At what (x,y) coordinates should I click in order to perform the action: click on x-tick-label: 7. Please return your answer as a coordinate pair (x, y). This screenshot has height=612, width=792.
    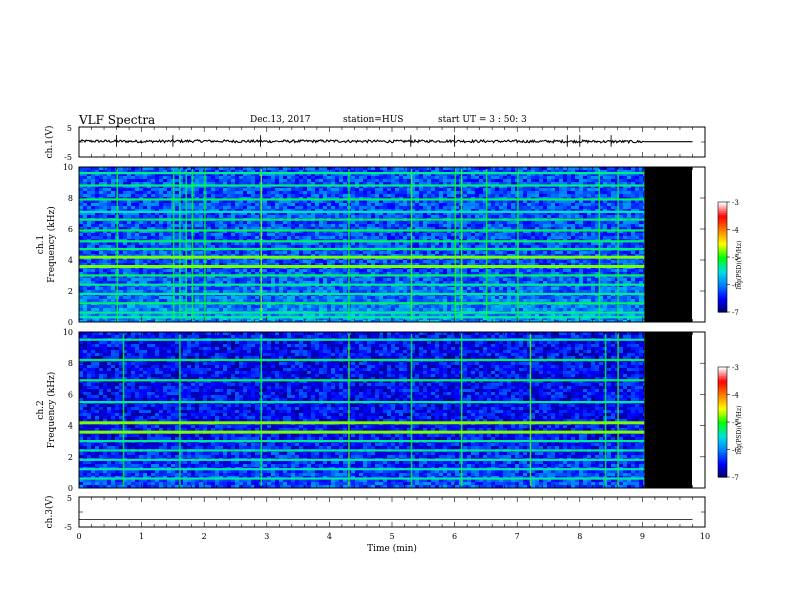
    Looking at the image, I should click on (517, 536).